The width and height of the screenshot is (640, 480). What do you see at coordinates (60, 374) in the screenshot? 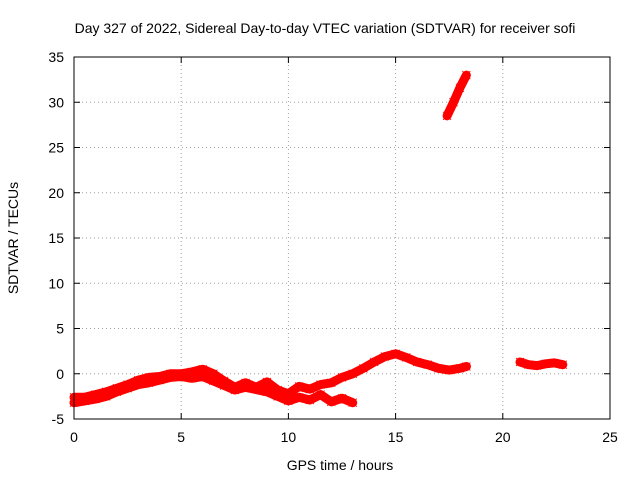
I see `y-tick-label: 0` at bounding box center [60, 374].